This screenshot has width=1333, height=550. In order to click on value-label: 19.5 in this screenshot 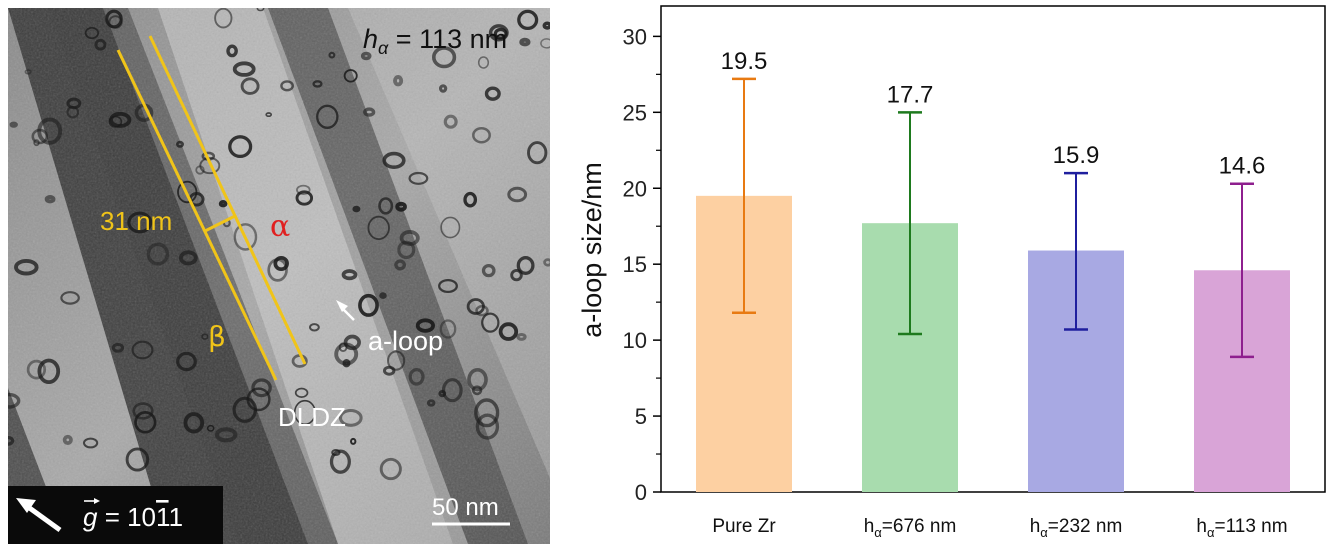, I will do `click(744, 61)`.